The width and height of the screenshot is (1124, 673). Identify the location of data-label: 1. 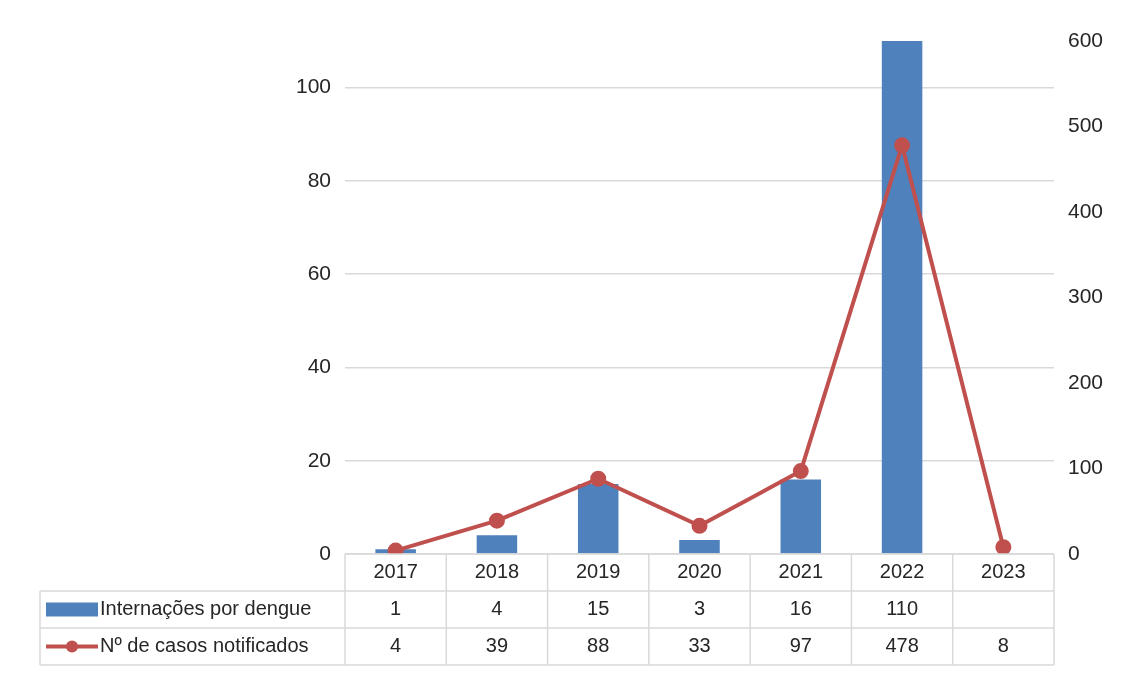
(396, 608).